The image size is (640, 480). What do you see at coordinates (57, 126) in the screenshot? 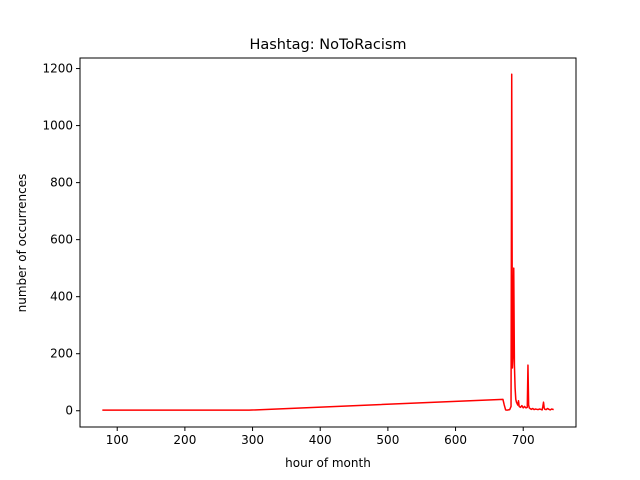
I see `y-tick-label: 1000` at bounding box center [57, 126].